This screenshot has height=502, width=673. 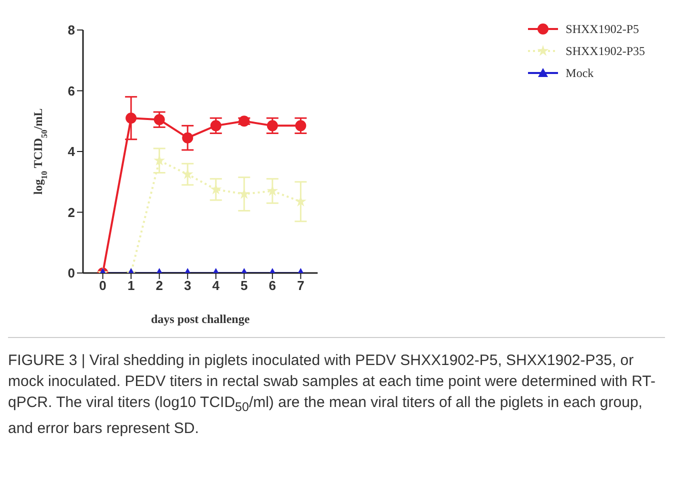 I want to click on x-tick-label: 7, so click(x=300, y=286).